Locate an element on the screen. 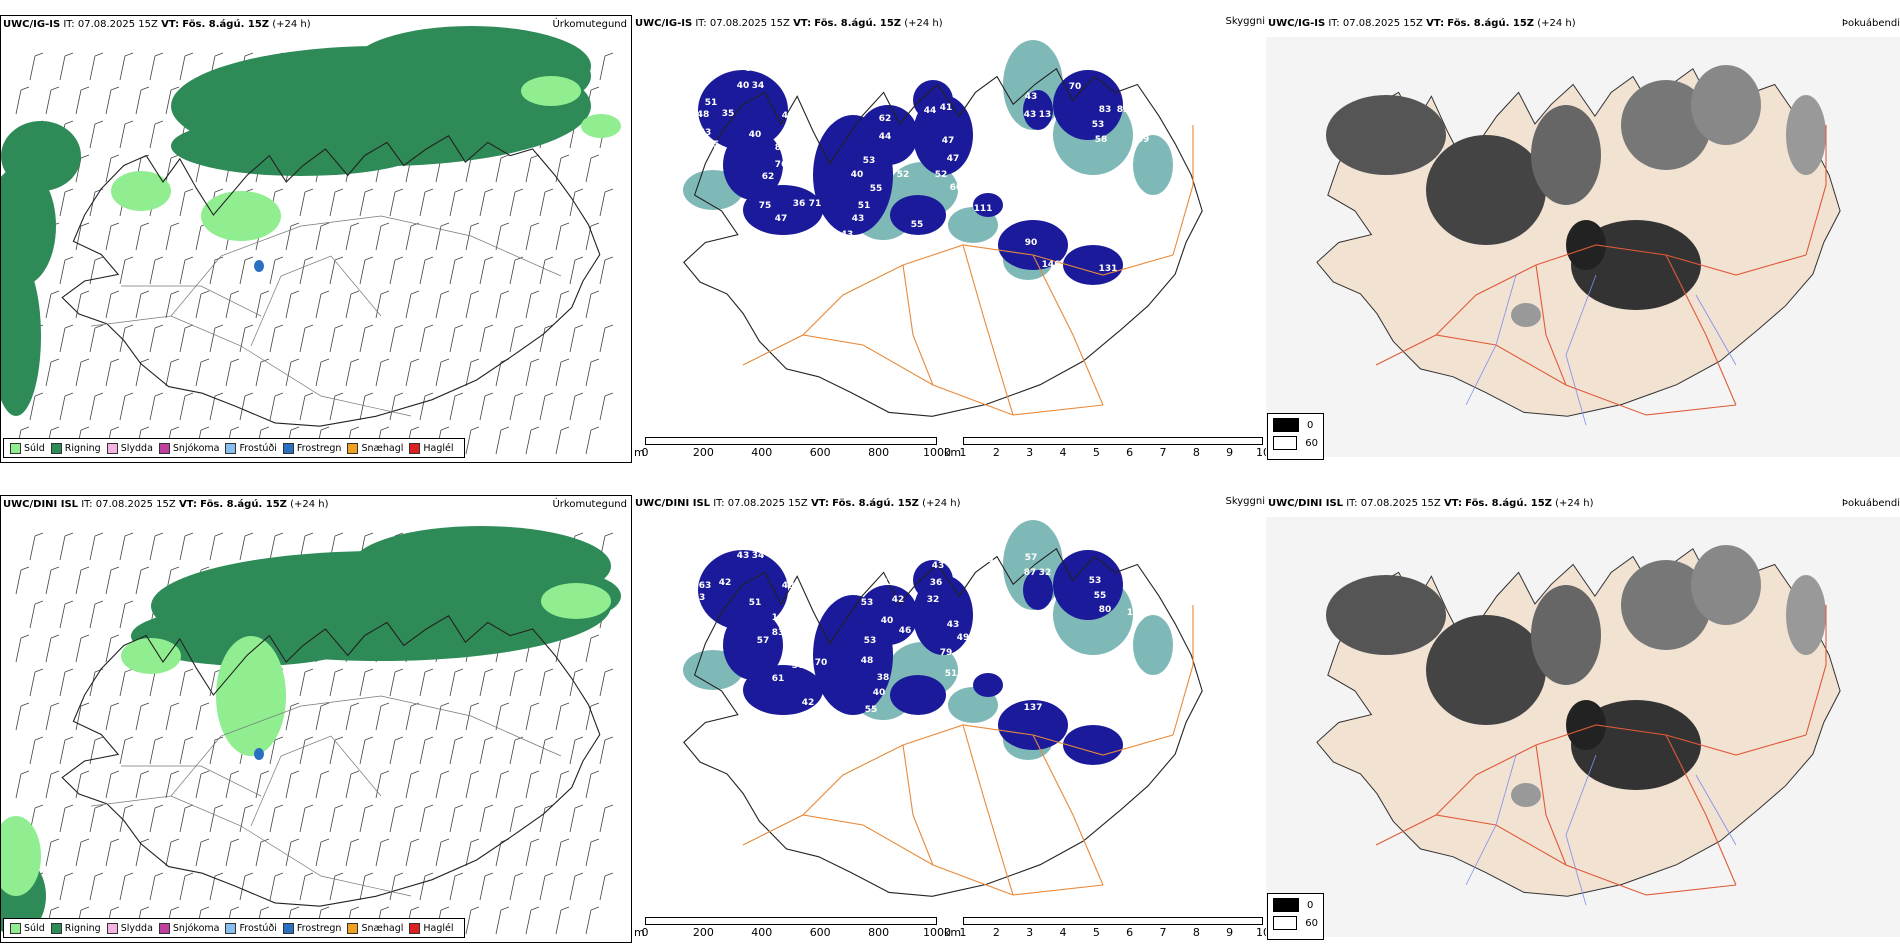  fog-legend-swatch-low is located at coordinates (1285, 923).